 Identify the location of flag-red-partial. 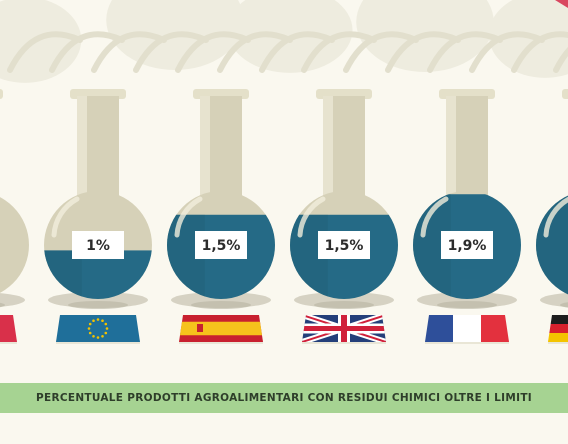
(8, 329).